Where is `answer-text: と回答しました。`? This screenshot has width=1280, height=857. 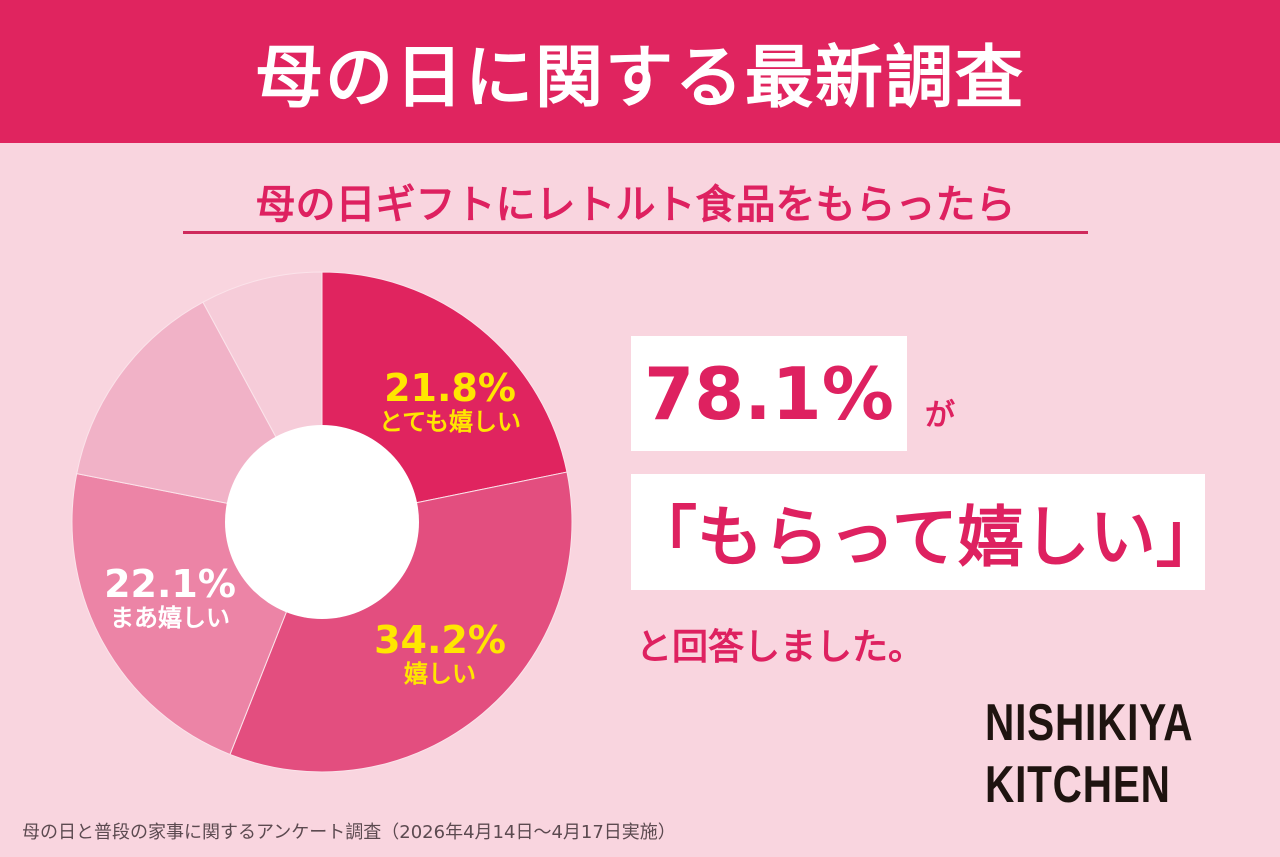 answer-text: と回答しました。 is located at coordinates (780, 647).